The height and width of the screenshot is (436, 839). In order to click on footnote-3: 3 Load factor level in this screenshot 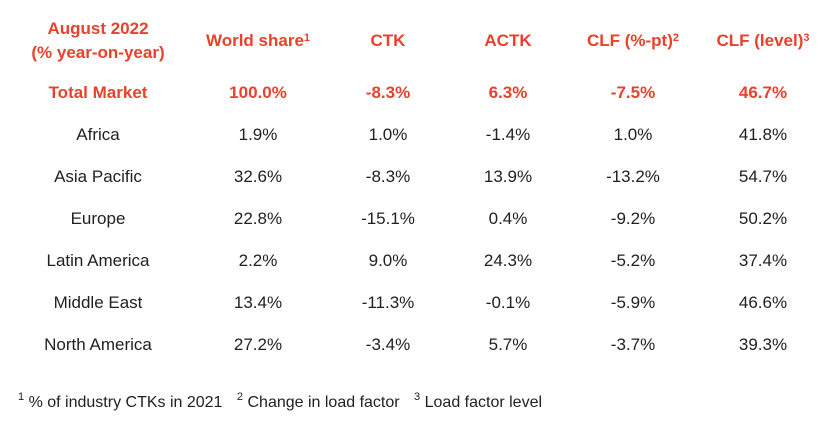, I will do `click(478, 401)`.